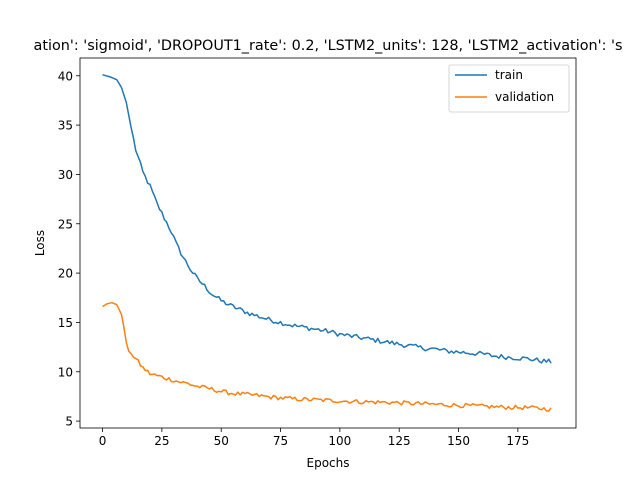 This screenshot has width=640, height=480. Describe the element at coordinates (65, 274) in the screenshot. I see `y-tick-label: 20` at that location.